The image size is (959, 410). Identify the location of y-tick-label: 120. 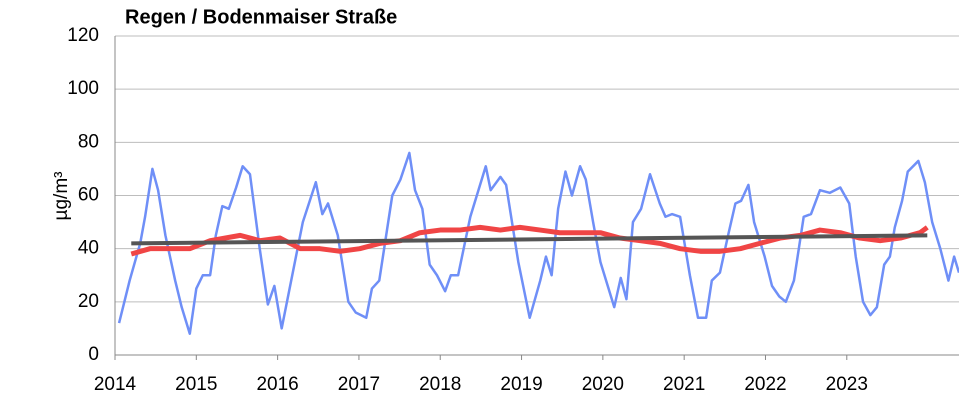
(83, 35).